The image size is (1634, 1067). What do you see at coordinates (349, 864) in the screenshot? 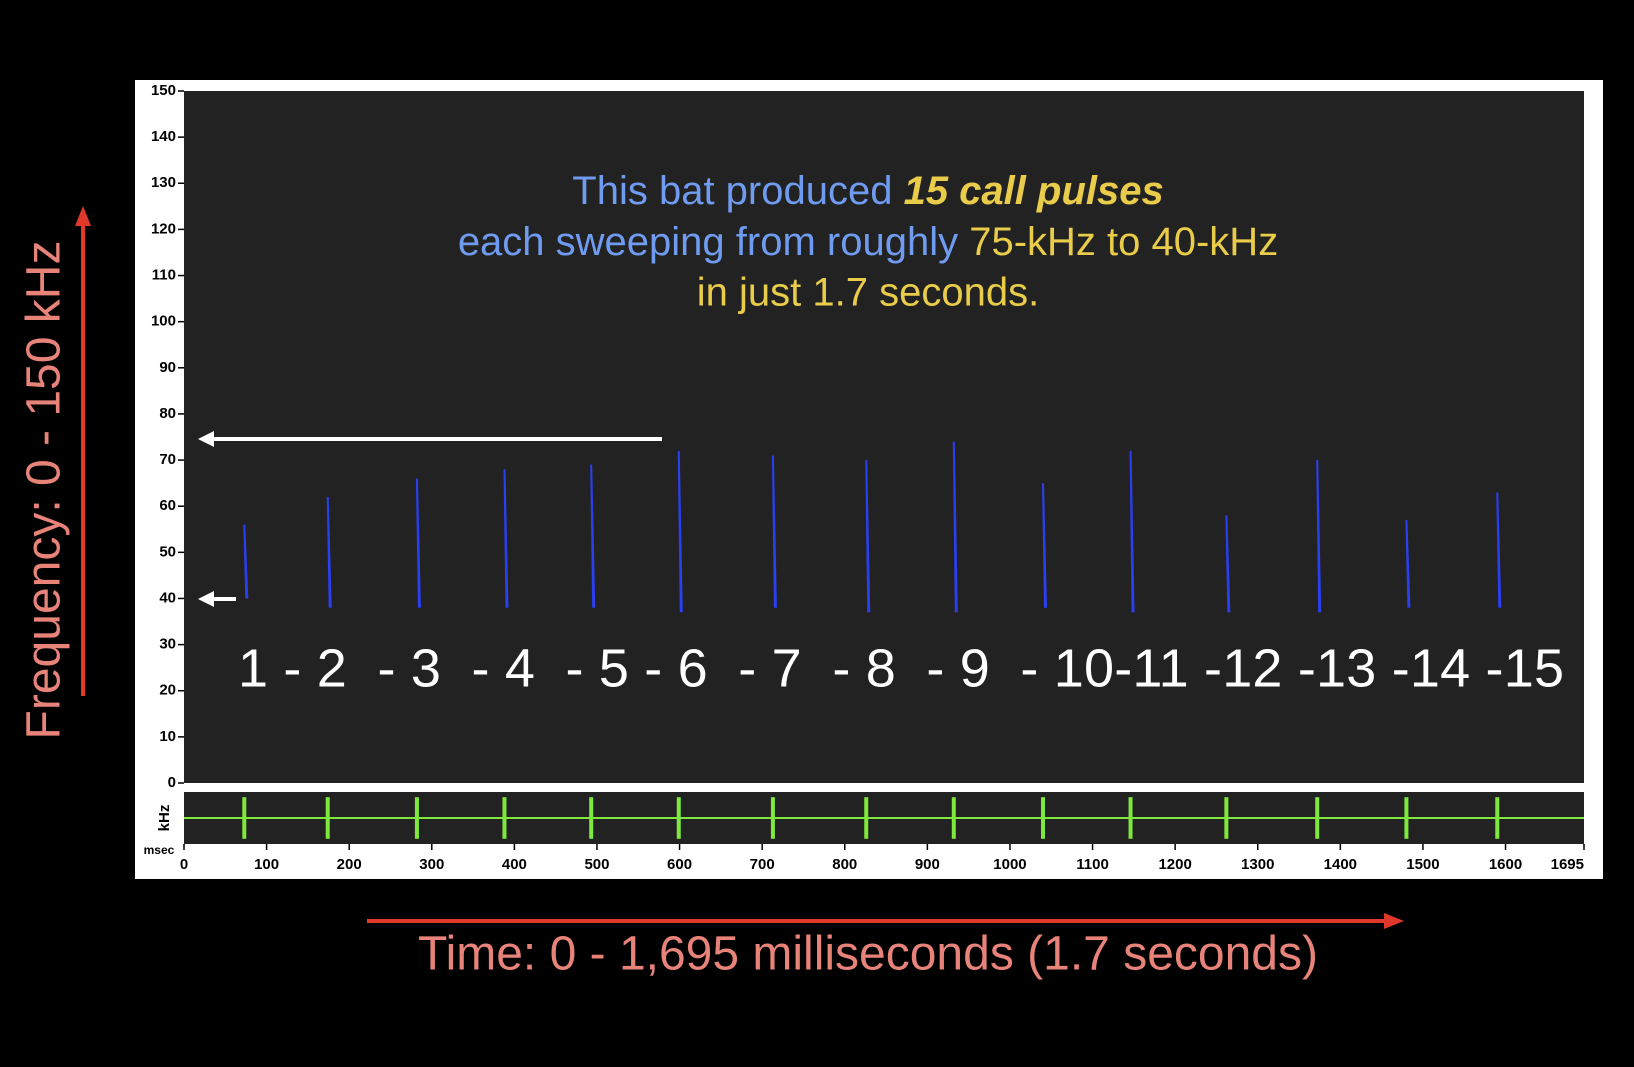
I see `x-tick-label: 200` at bounding box center [349, 864].